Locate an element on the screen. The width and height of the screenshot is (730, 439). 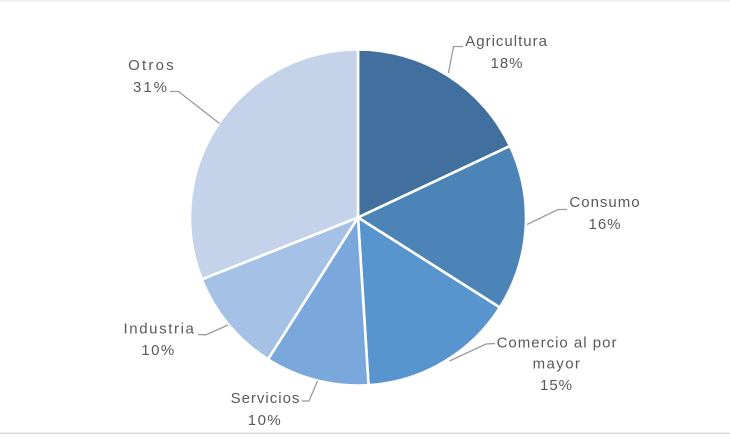
svg-text: Agricultura is located at coordinates (506, 41).